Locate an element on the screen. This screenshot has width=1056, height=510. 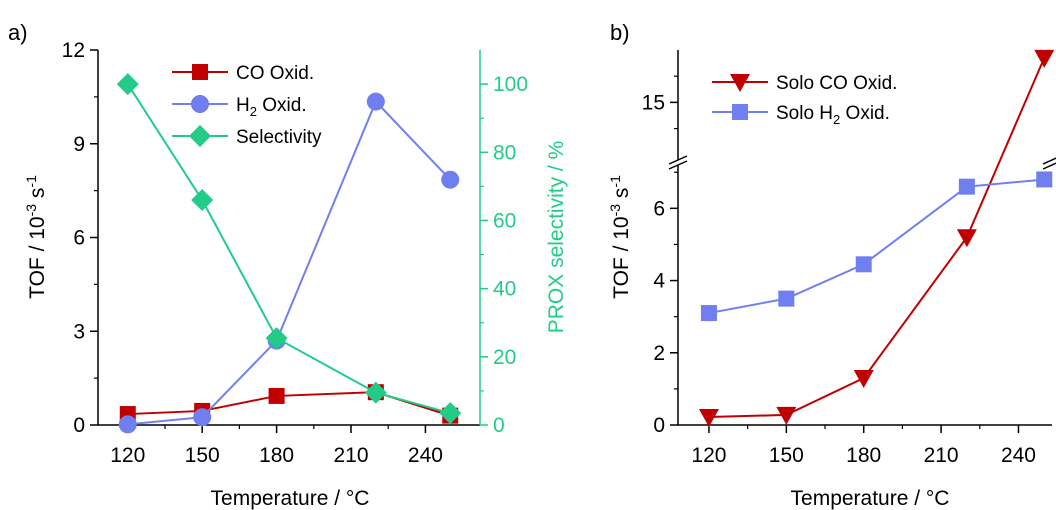
panel-a-x-axis-label: Temperature / °C is located at coordinates (290, 498).